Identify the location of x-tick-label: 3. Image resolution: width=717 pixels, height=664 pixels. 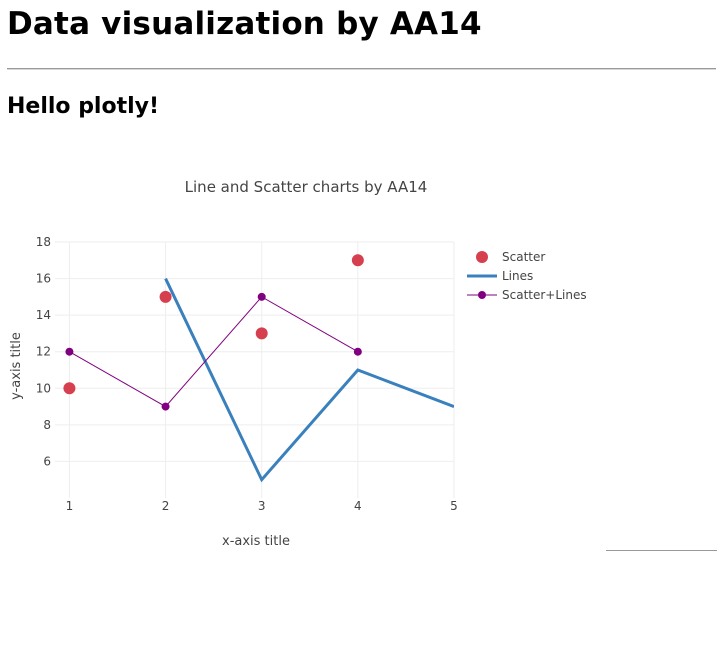
(262, 506).